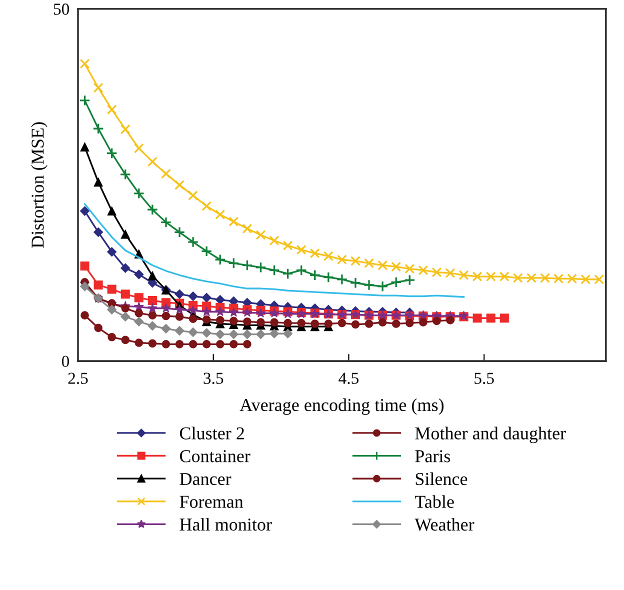  What do you see at coordinates (62, 9) in the screenshot?
I see `y-tick-label: 50` at bounding box center [62, 9].